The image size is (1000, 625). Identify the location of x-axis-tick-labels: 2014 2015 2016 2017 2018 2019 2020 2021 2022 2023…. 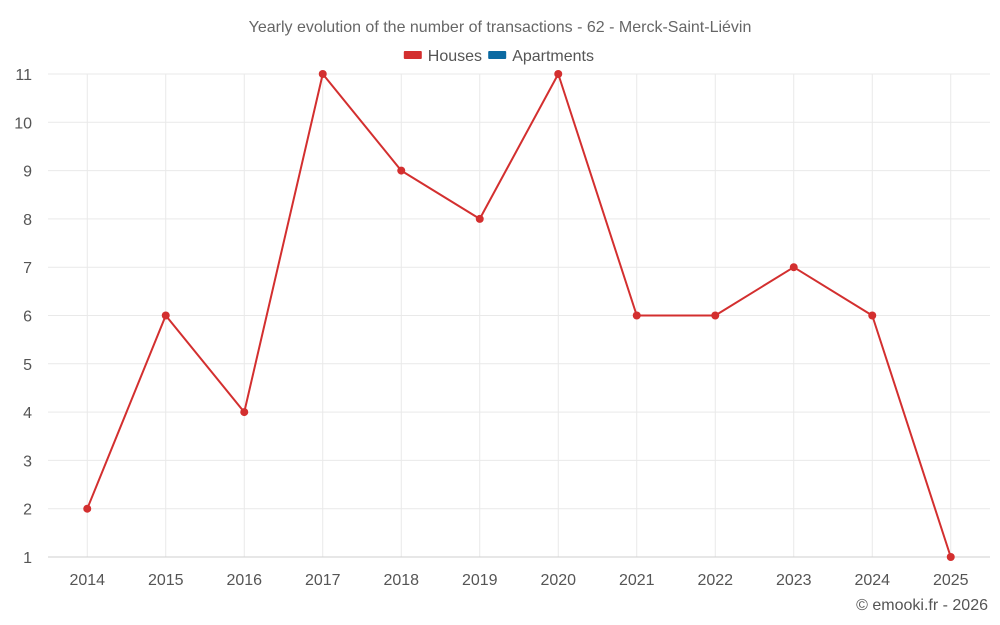
(518, 580).